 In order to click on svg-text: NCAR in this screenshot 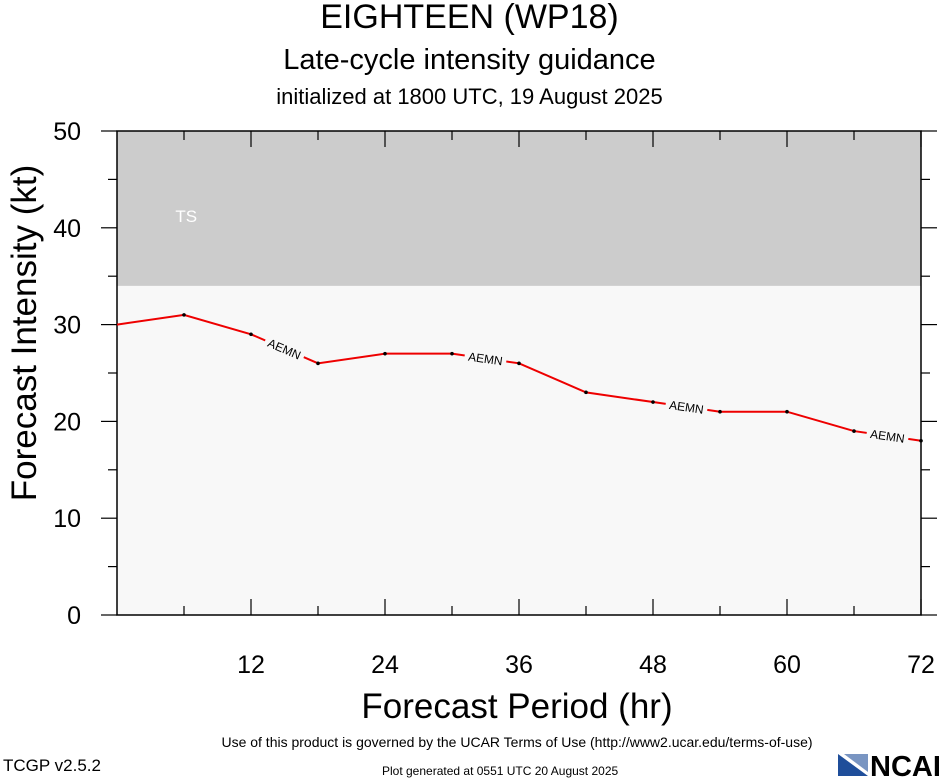, I will do `click(904, 765)`.